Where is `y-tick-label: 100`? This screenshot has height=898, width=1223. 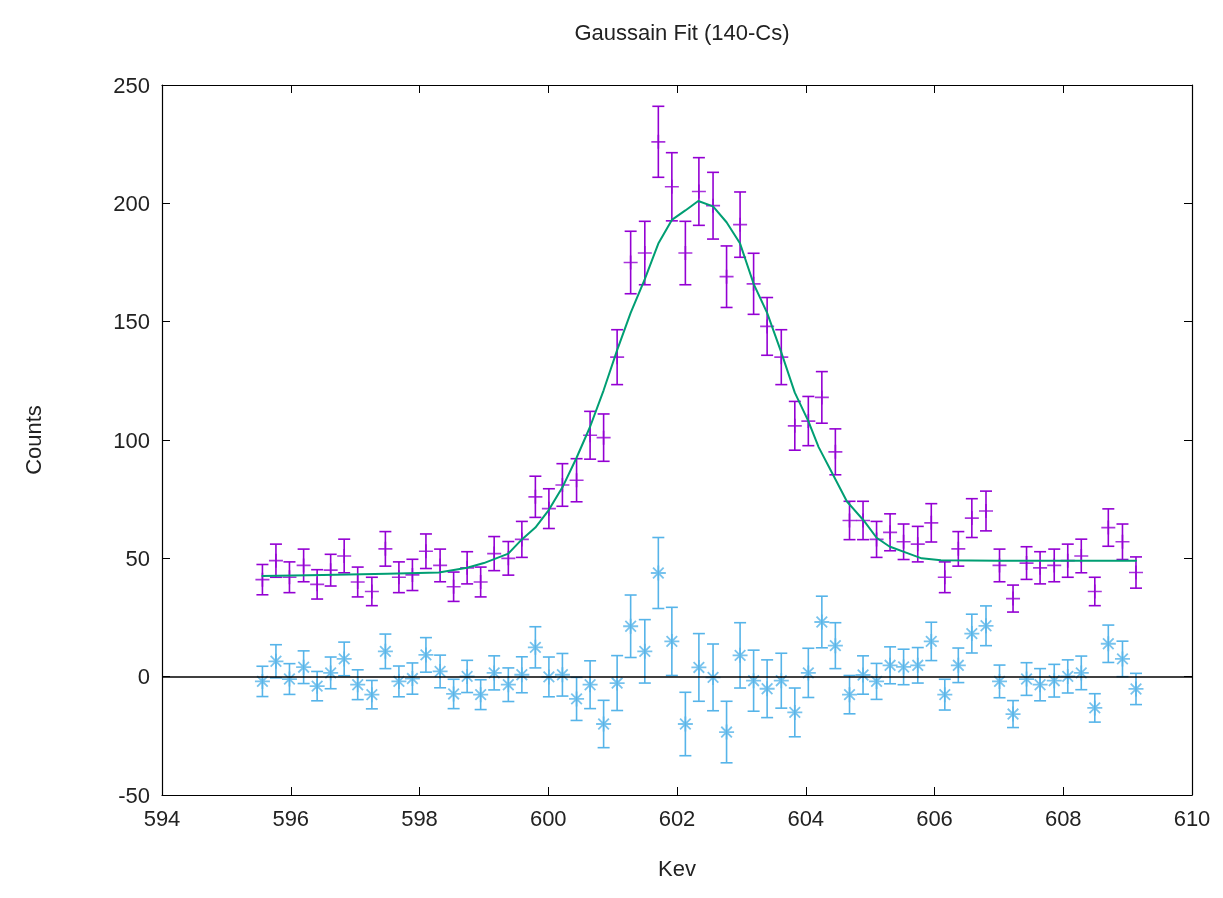 y-tick-label: 100 is located at coordinates (131, 440).